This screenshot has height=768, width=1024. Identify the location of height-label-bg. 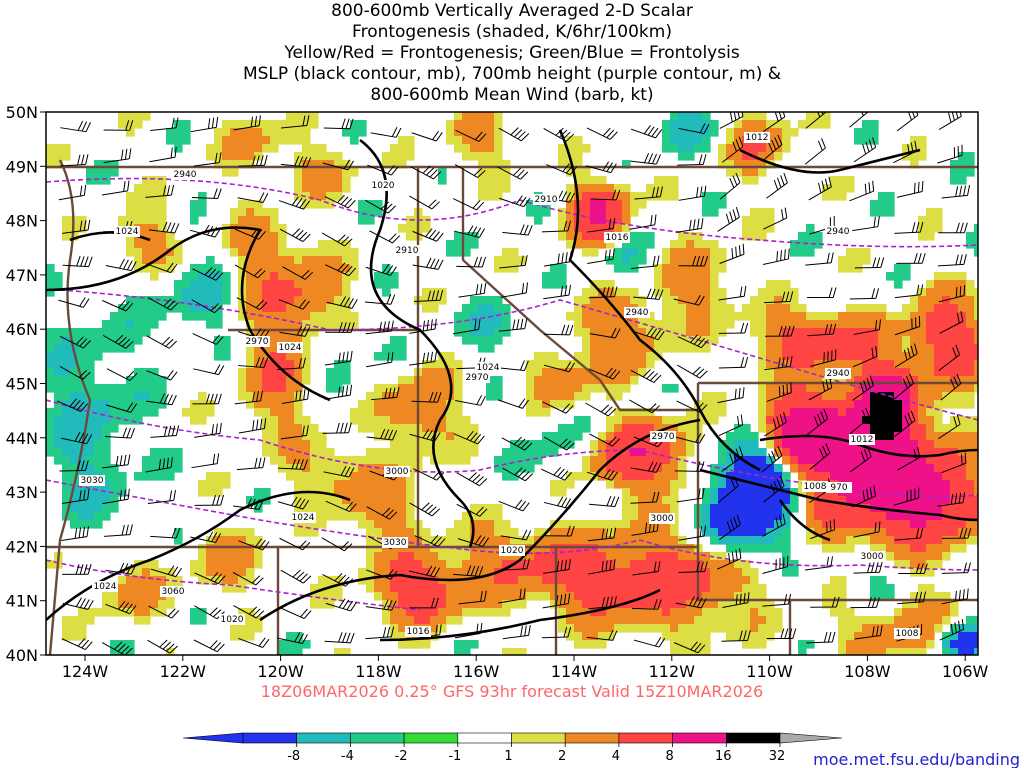
(663, 436).